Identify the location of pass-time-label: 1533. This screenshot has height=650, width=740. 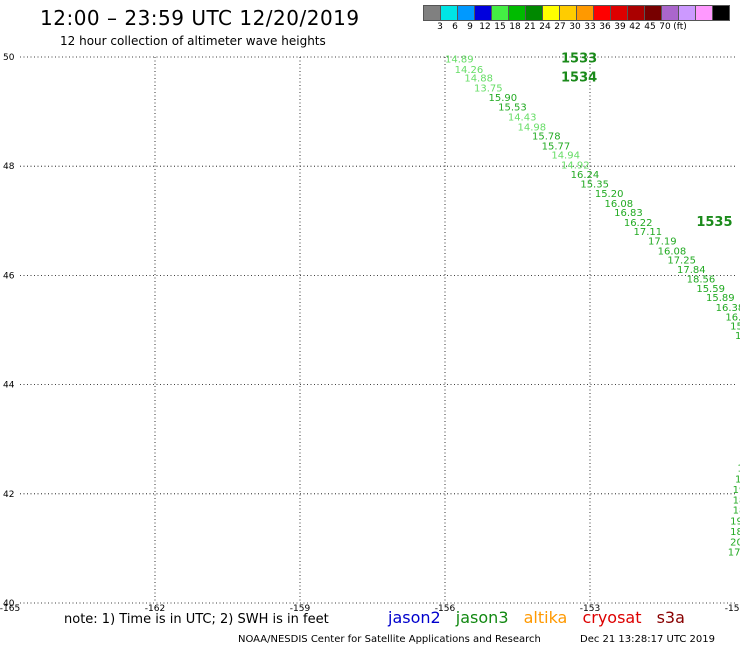
(579, 59).